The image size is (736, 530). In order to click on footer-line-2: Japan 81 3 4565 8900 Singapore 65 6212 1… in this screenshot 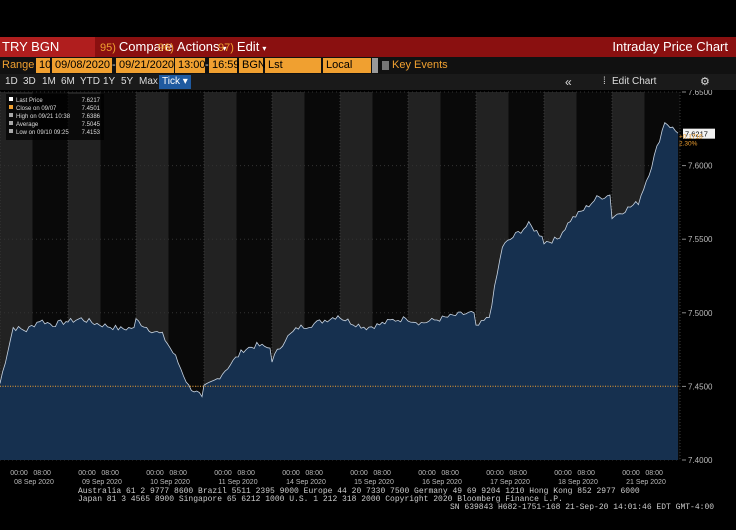, I will do `click(320, 499)`.